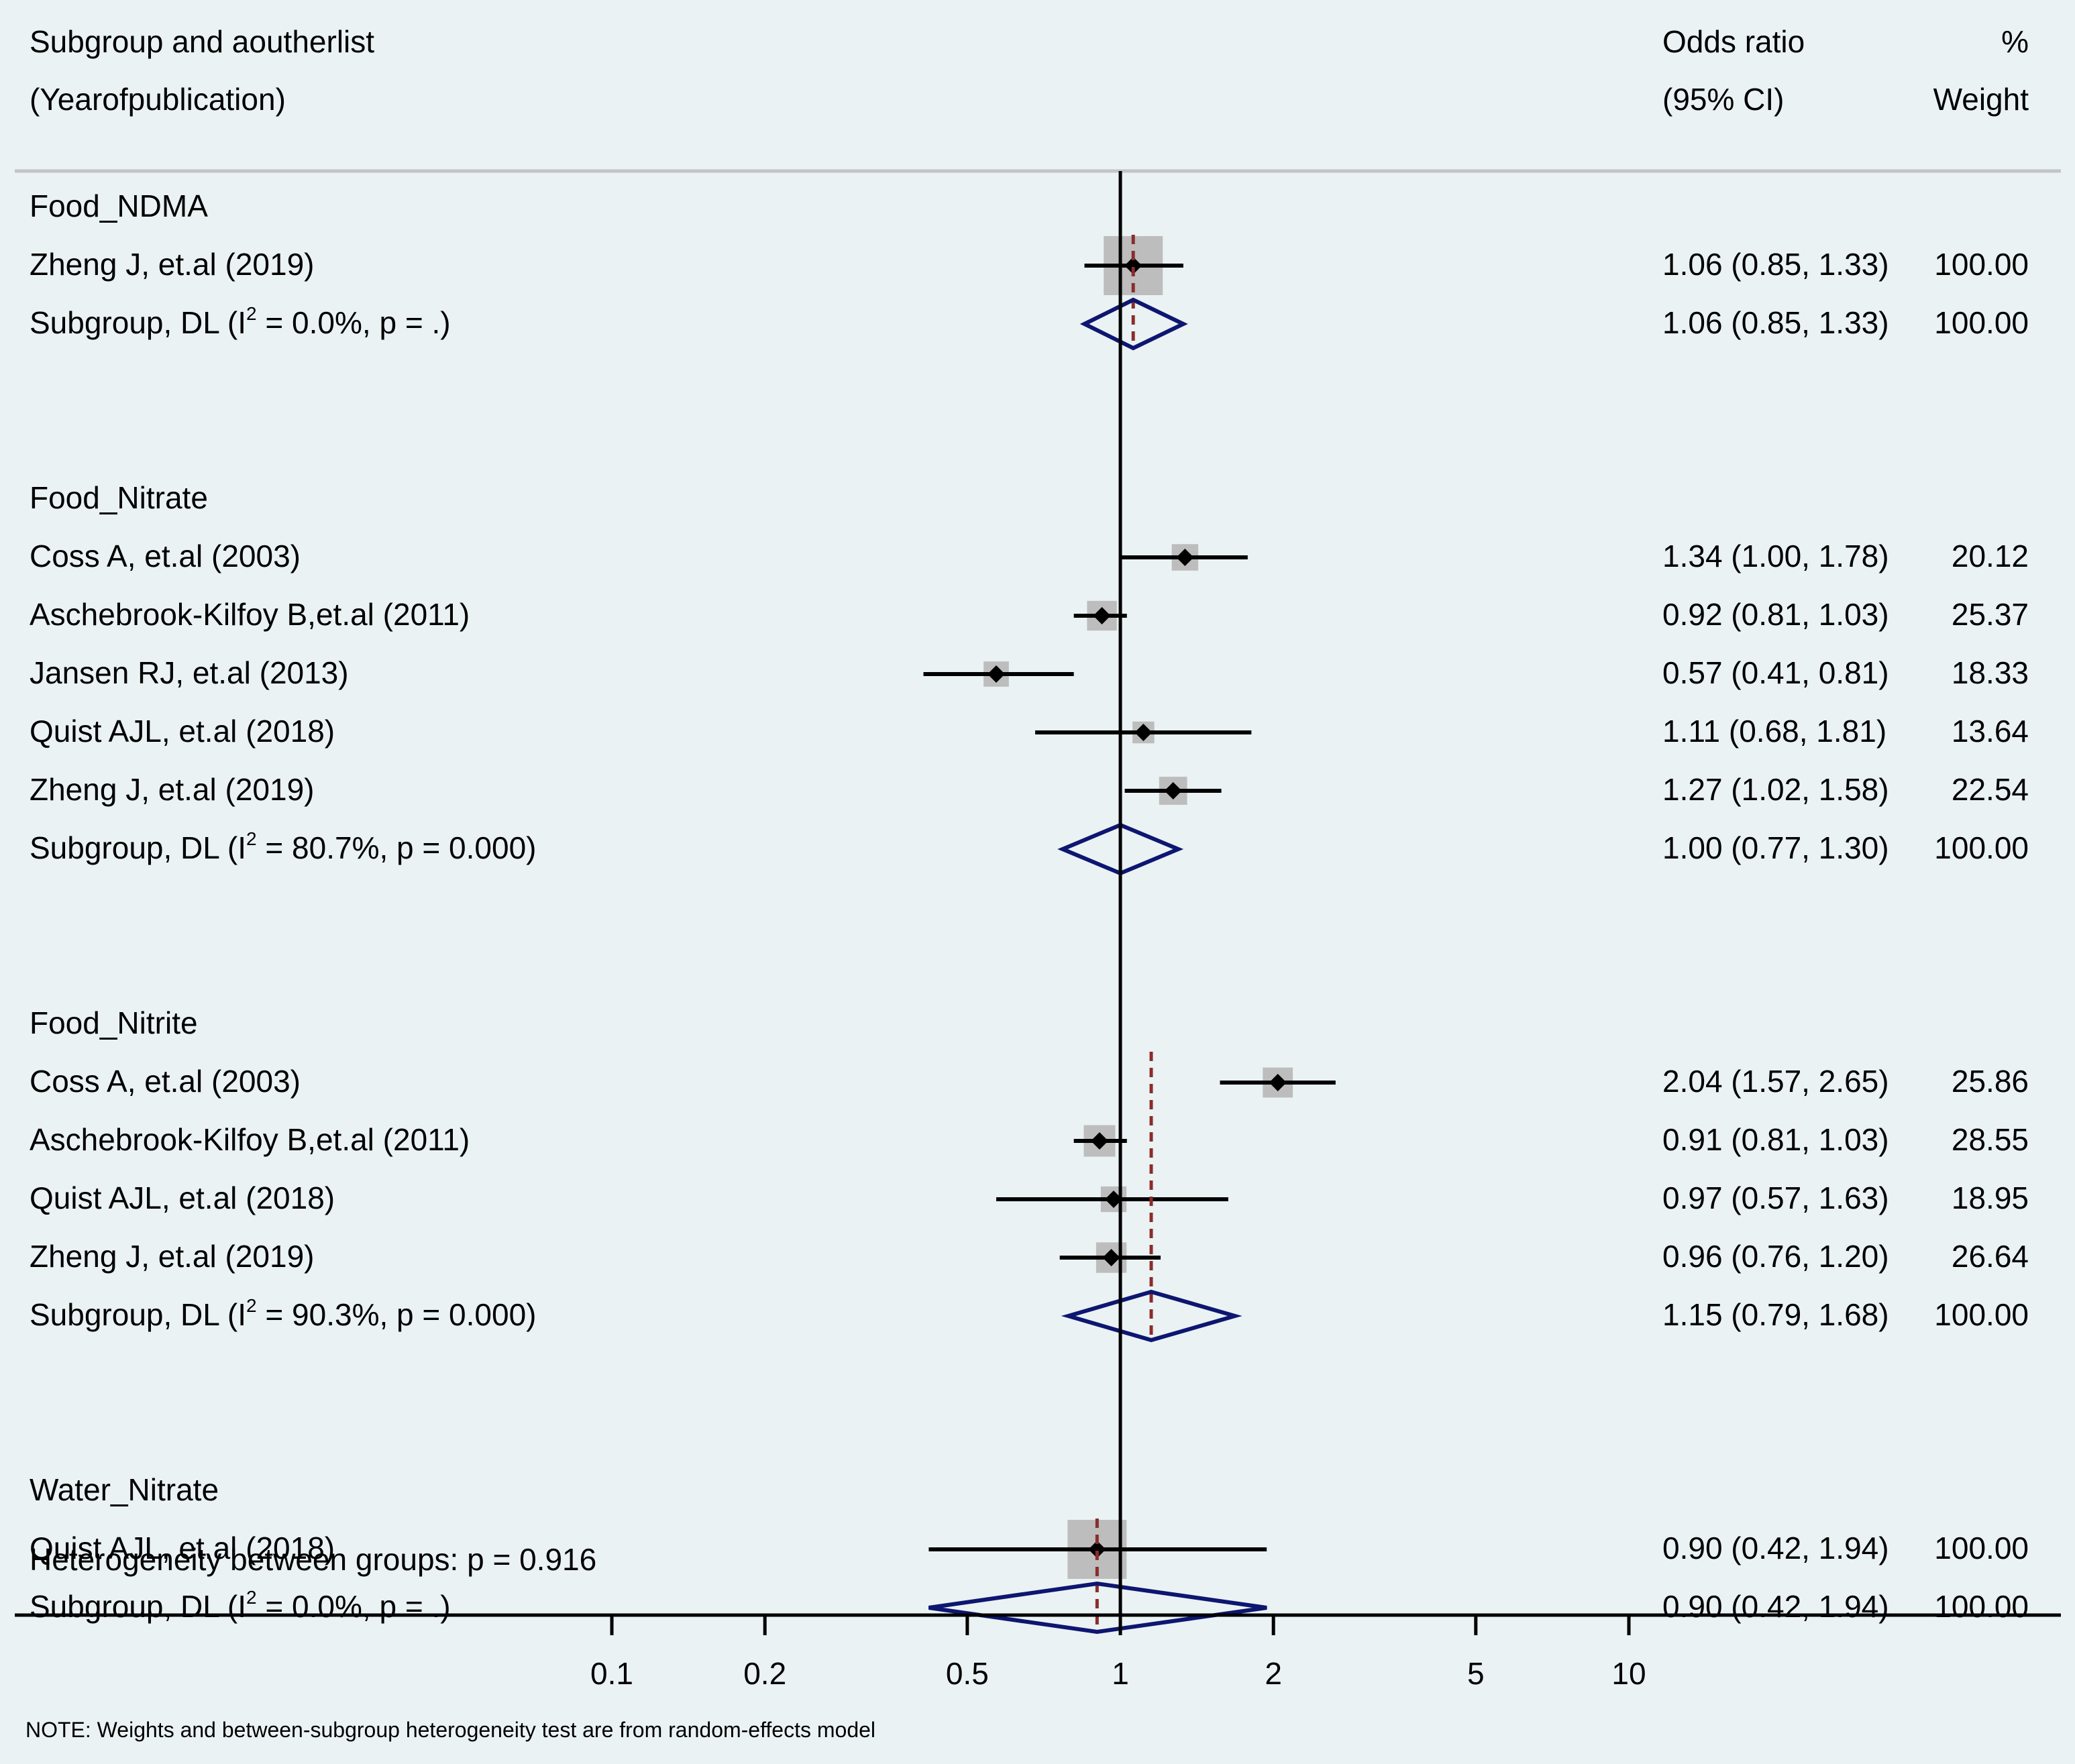 The height and width of the screenshot is (1764, 2075). What do you see at coordinates (1776, 1607) in the screenshot?
I see `subgroup-or-ci-value: 0.90 (0.42, 1.94)` at bounding box center [1776, 1607].